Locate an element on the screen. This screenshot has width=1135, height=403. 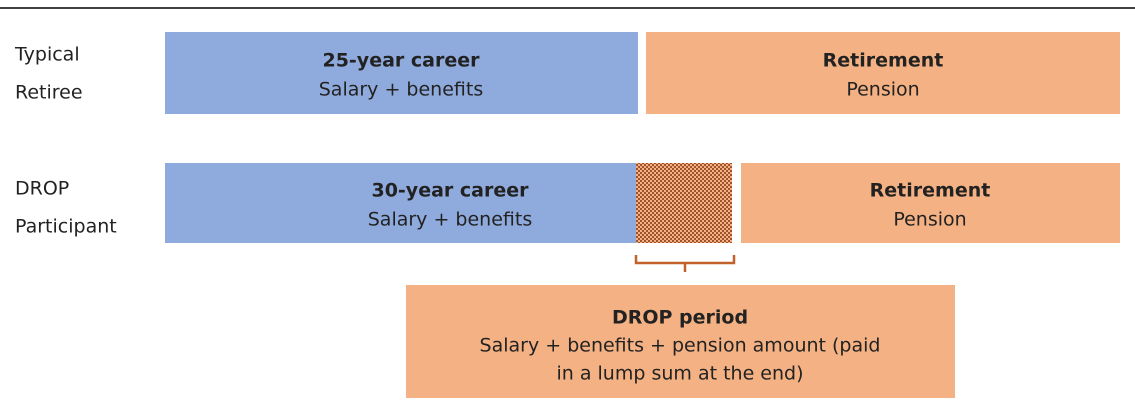
career-title: 25-year career is located at coordinates (401, 61).